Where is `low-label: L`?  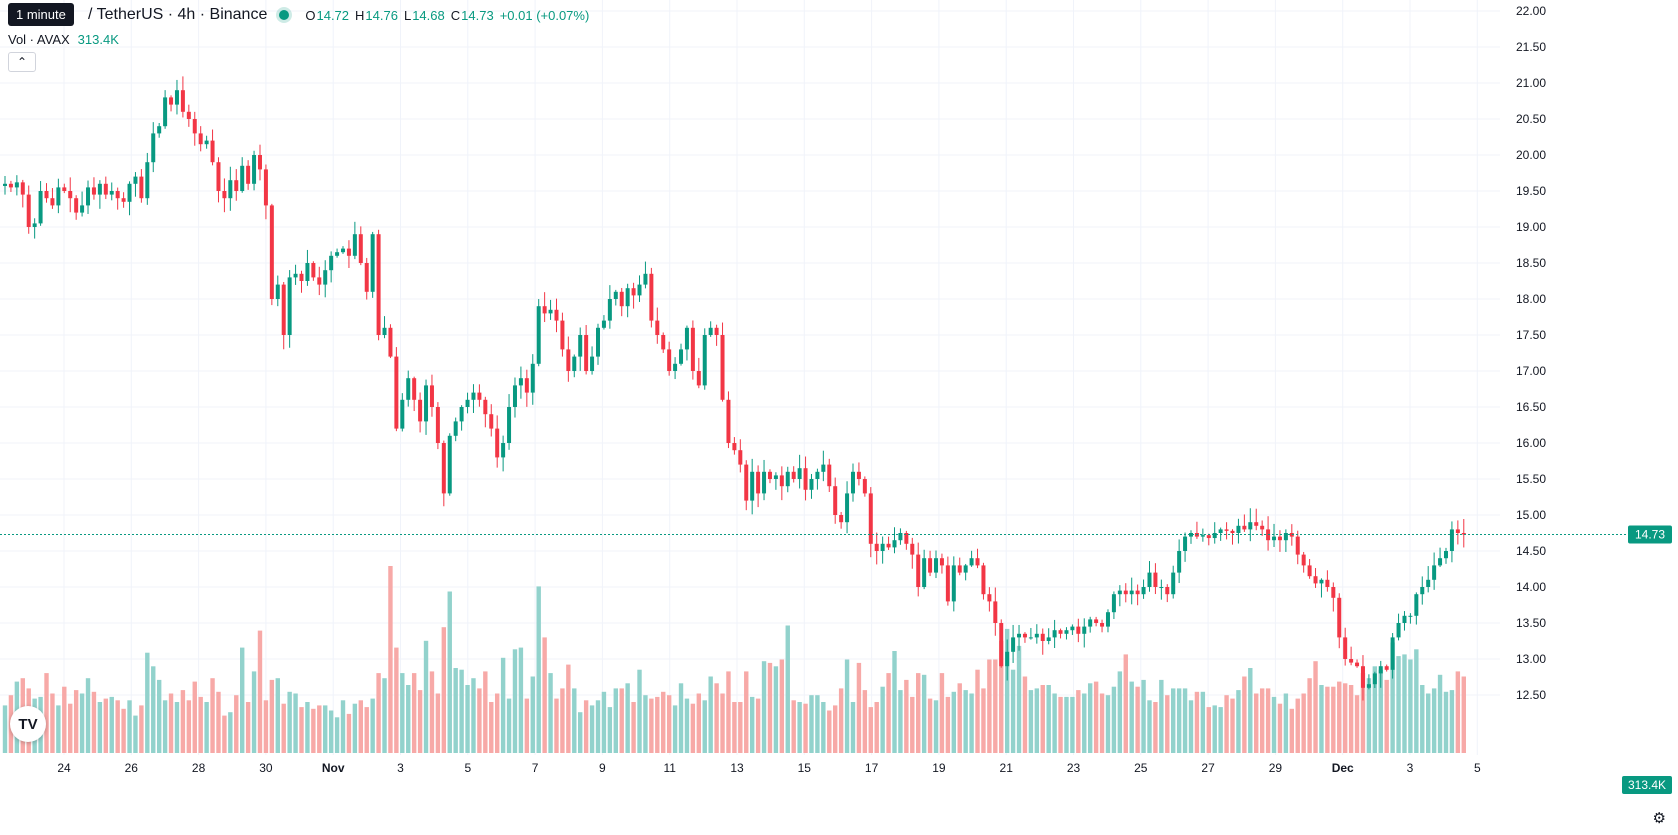
low-label: L is located at coordinates (407, 15).